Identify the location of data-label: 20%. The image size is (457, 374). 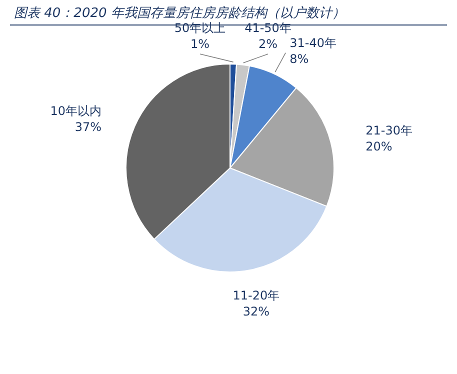
(379, 147).